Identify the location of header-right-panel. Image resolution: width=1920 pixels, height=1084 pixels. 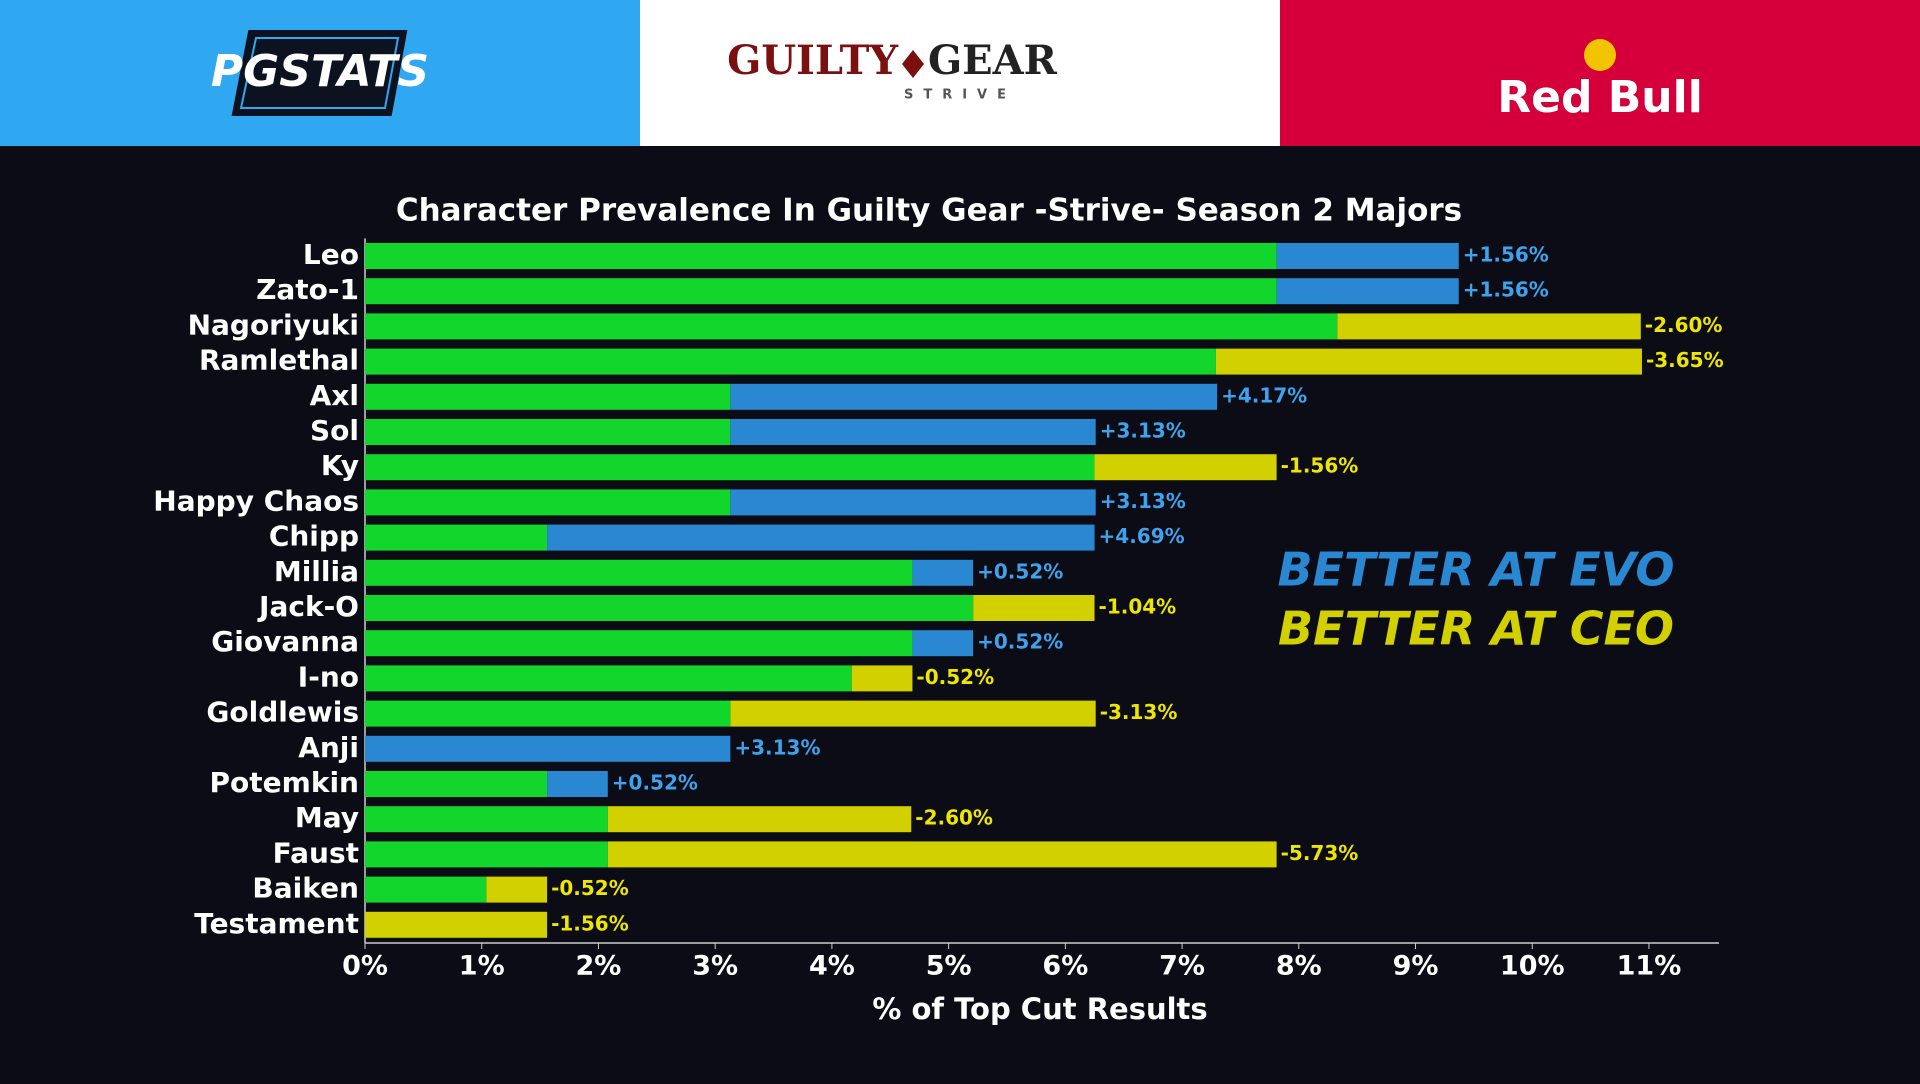
(1600, 73).